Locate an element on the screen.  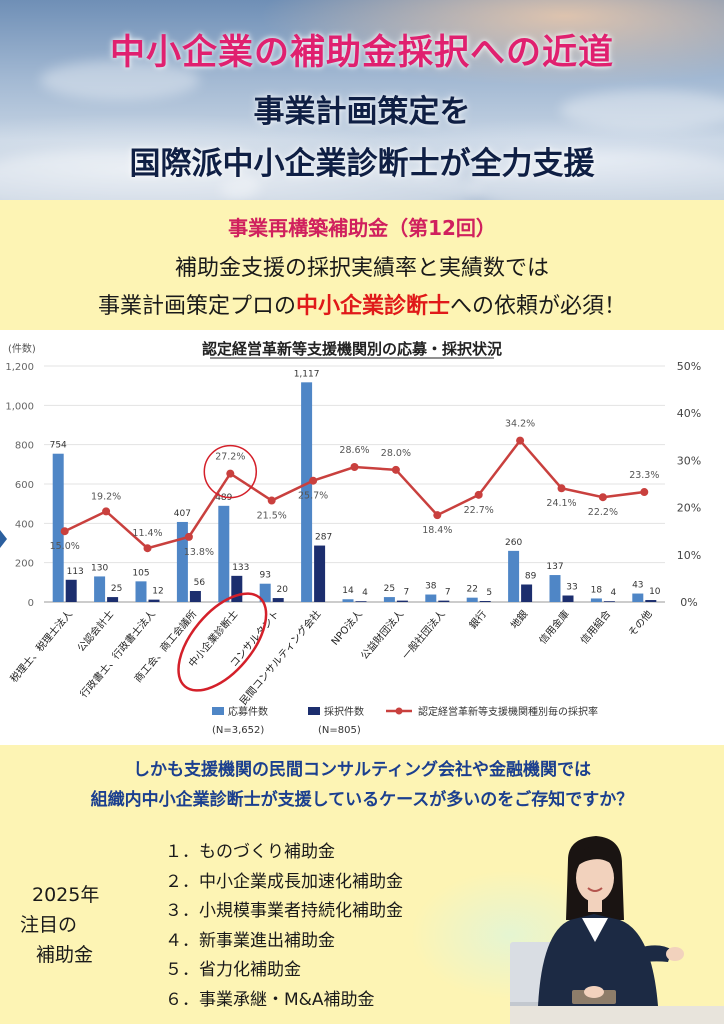
bar-adopted-label: 10 is located at coordinates (655, 592).